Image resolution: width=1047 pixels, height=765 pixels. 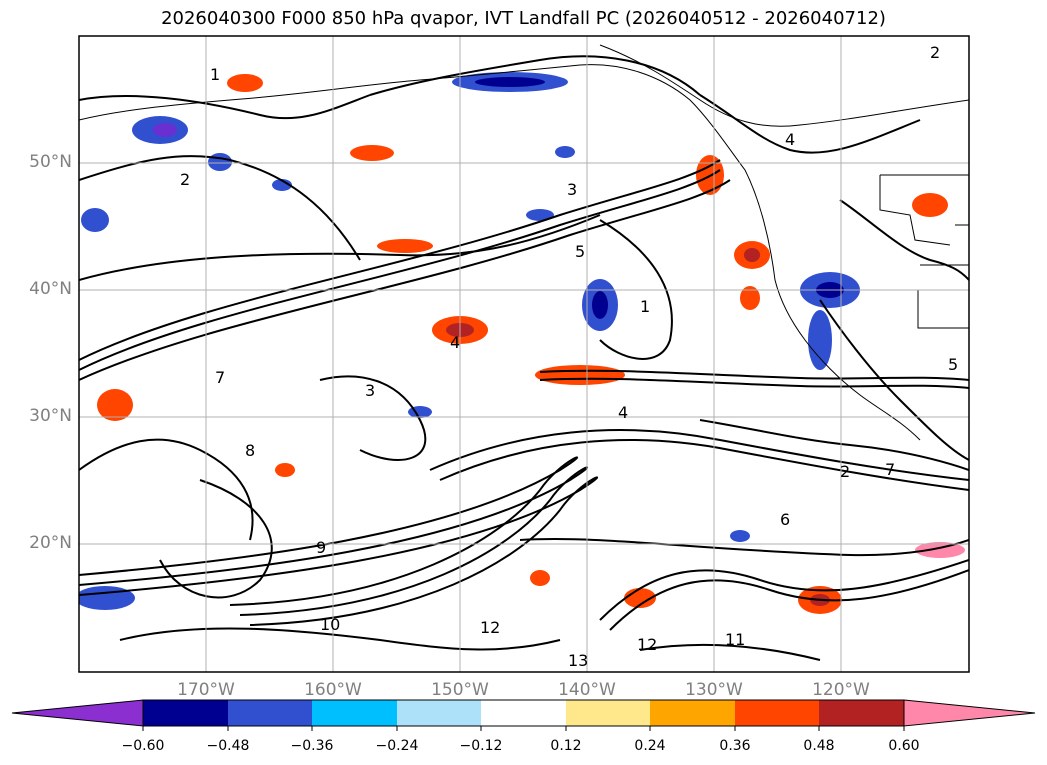 I want to click on lon-label-170w: 170°W, so click(x=206, y=690).